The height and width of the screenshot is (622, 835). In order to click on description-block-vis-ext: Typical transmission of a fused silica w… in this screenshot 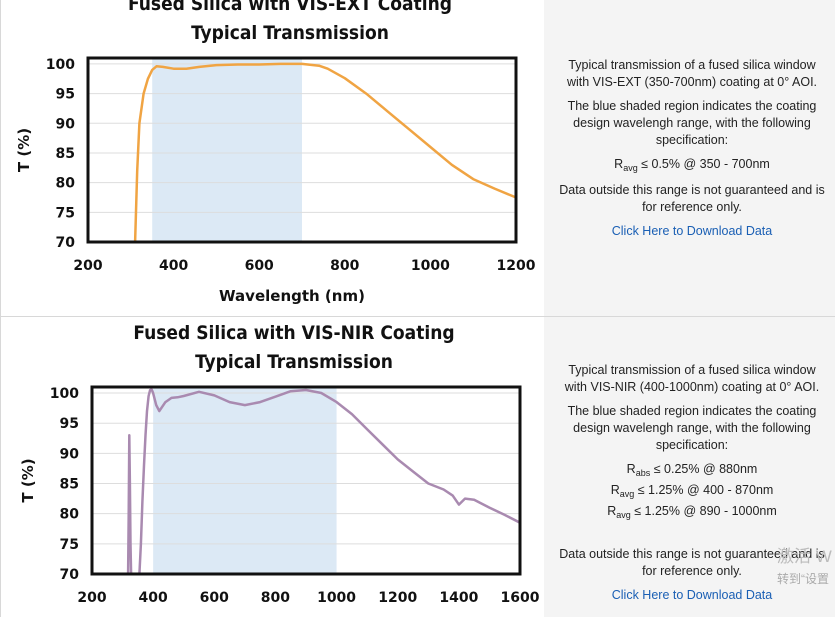, I will do `click(692, 152)`.